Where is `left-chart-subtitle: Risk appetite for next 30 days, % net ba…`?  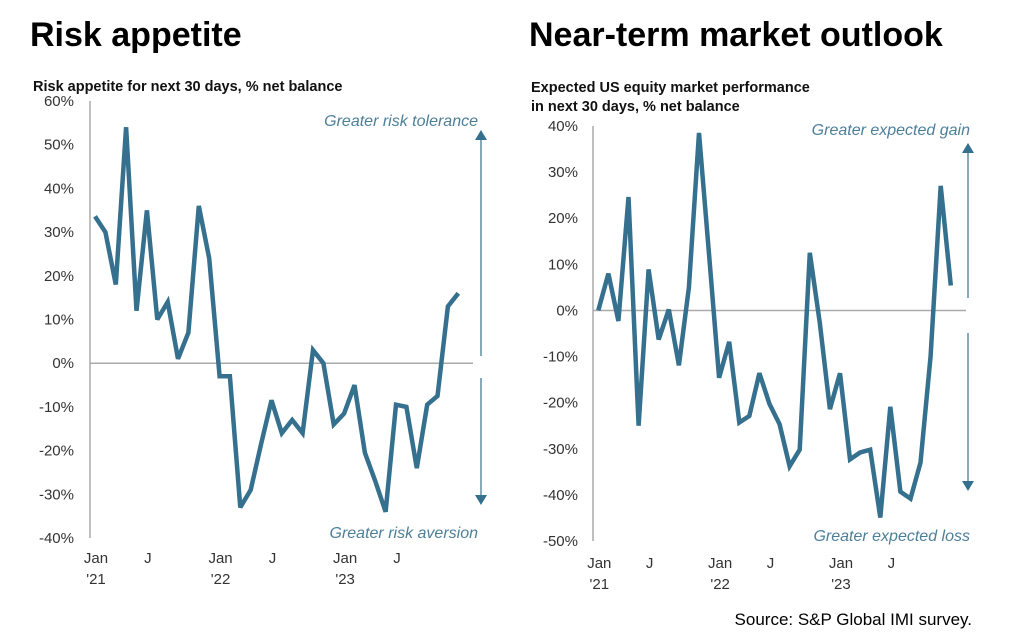
left-chart-subtitle: Risk appetite for next 30 days, % net ba… is located at coordinates (187, 87).